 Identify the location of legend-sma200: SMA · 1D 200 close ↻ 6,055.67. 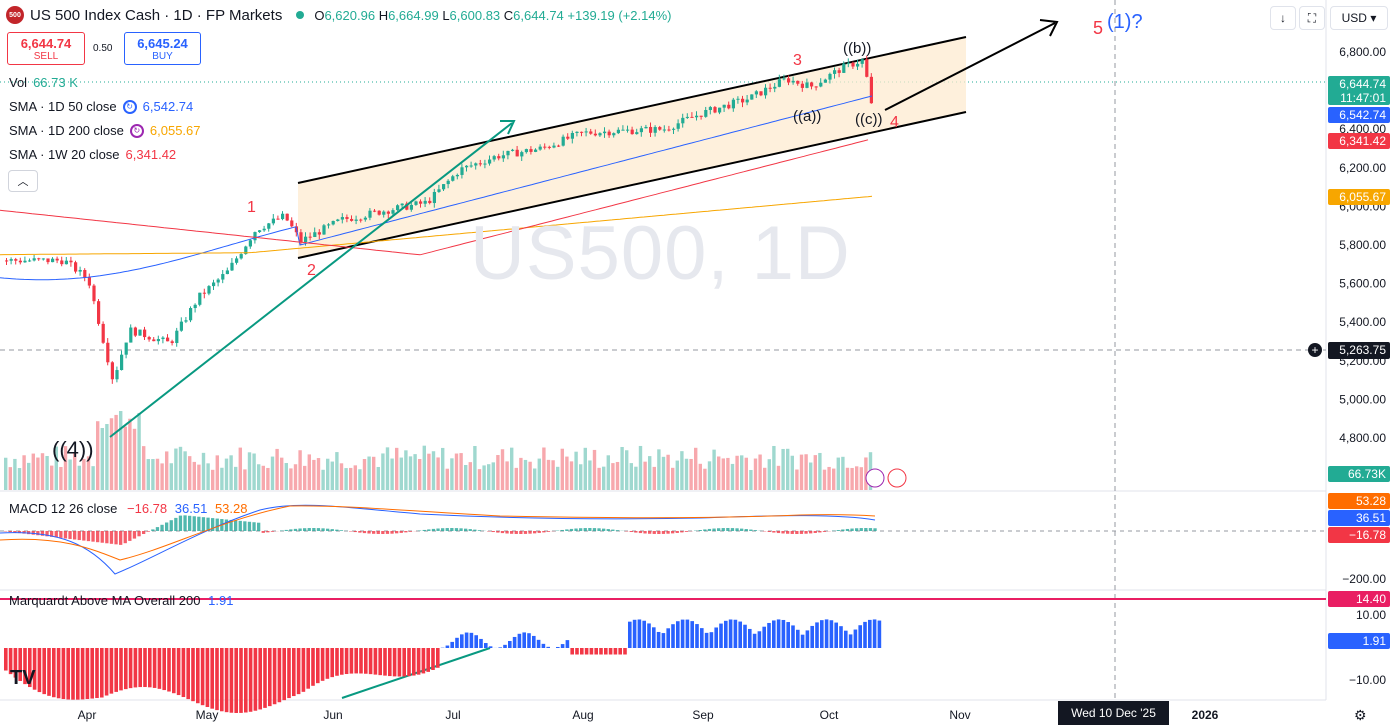
(105, 130).